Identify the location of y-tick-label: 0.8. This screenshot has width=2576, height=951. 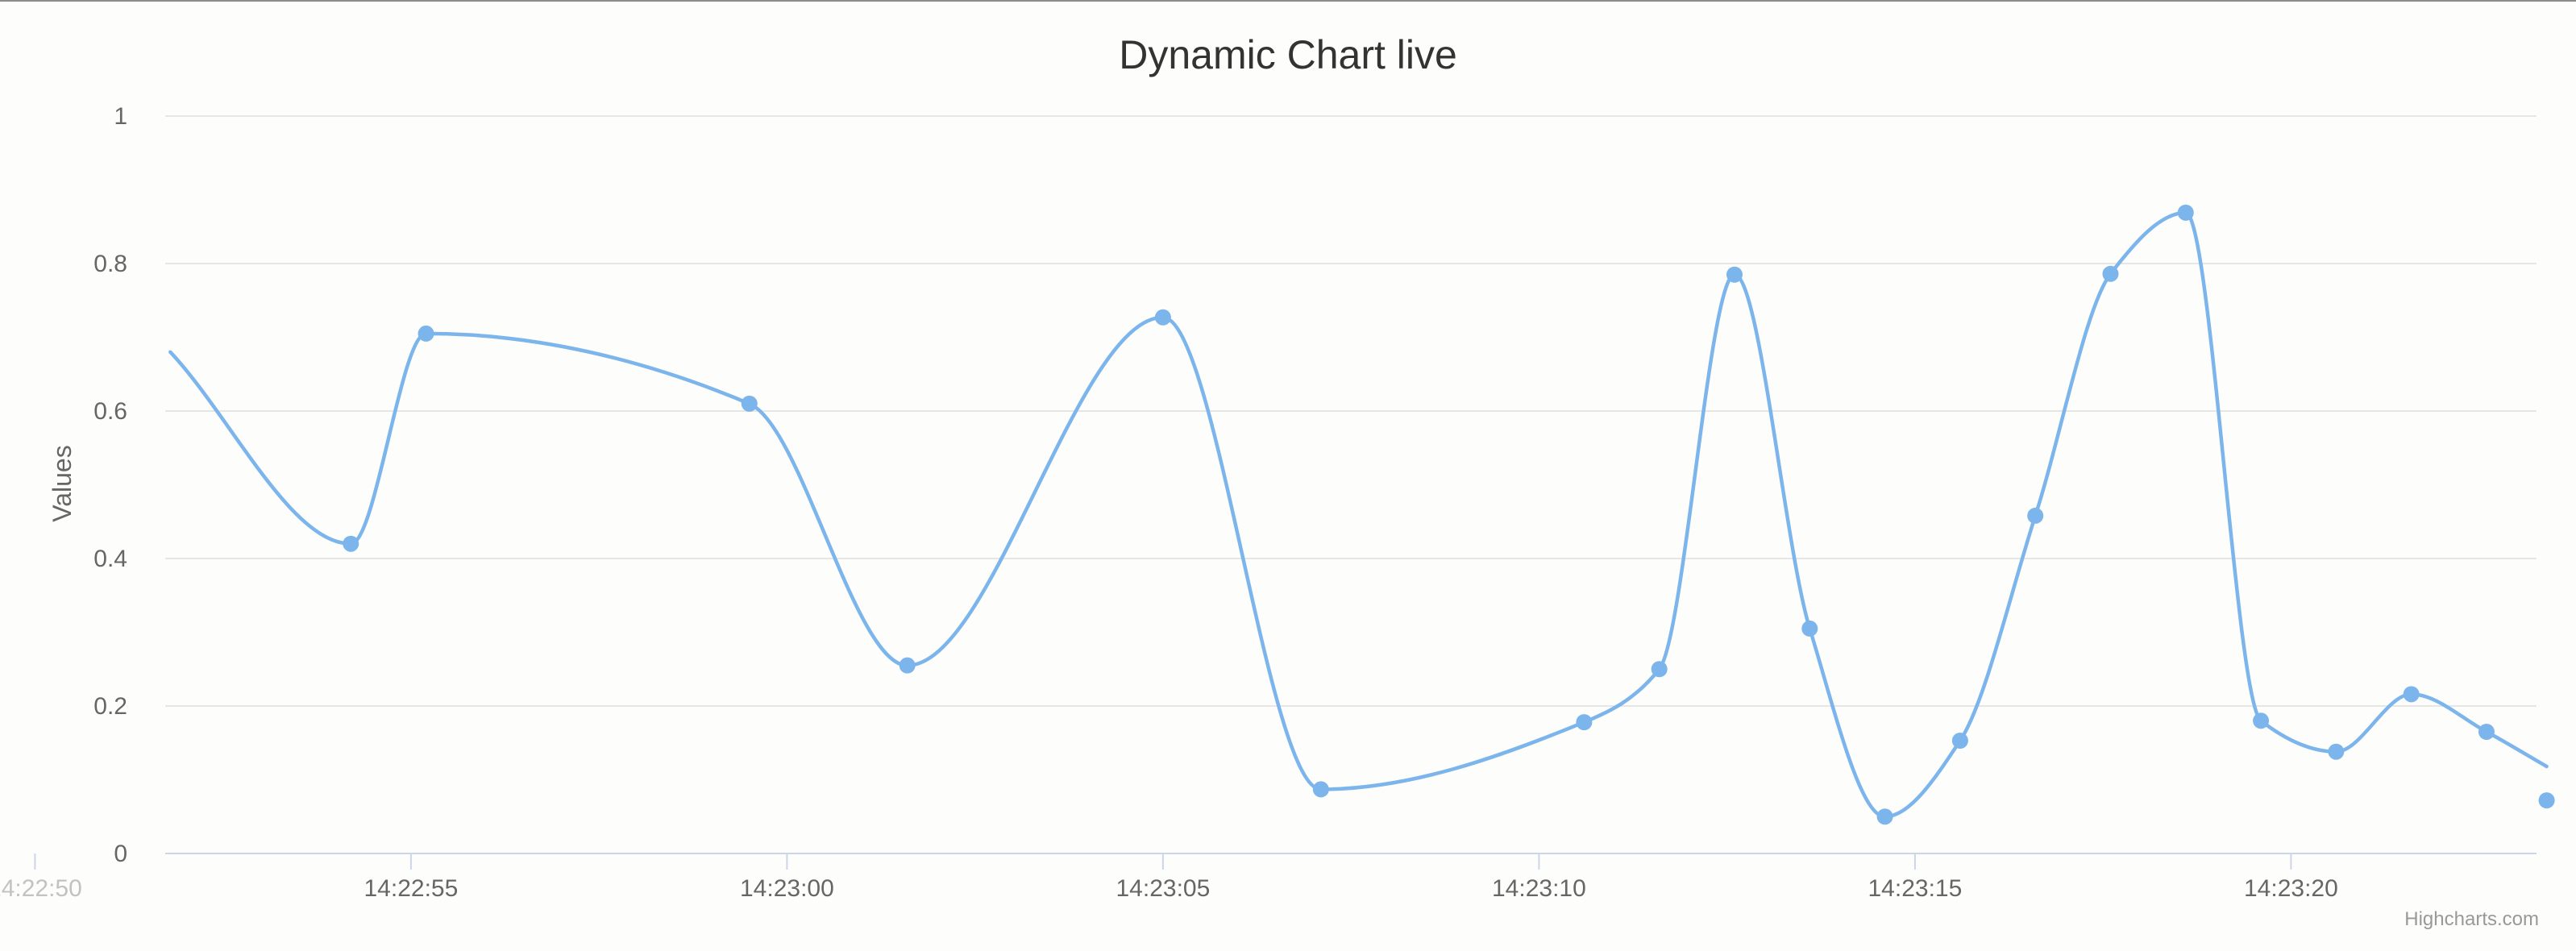
(110, 264).